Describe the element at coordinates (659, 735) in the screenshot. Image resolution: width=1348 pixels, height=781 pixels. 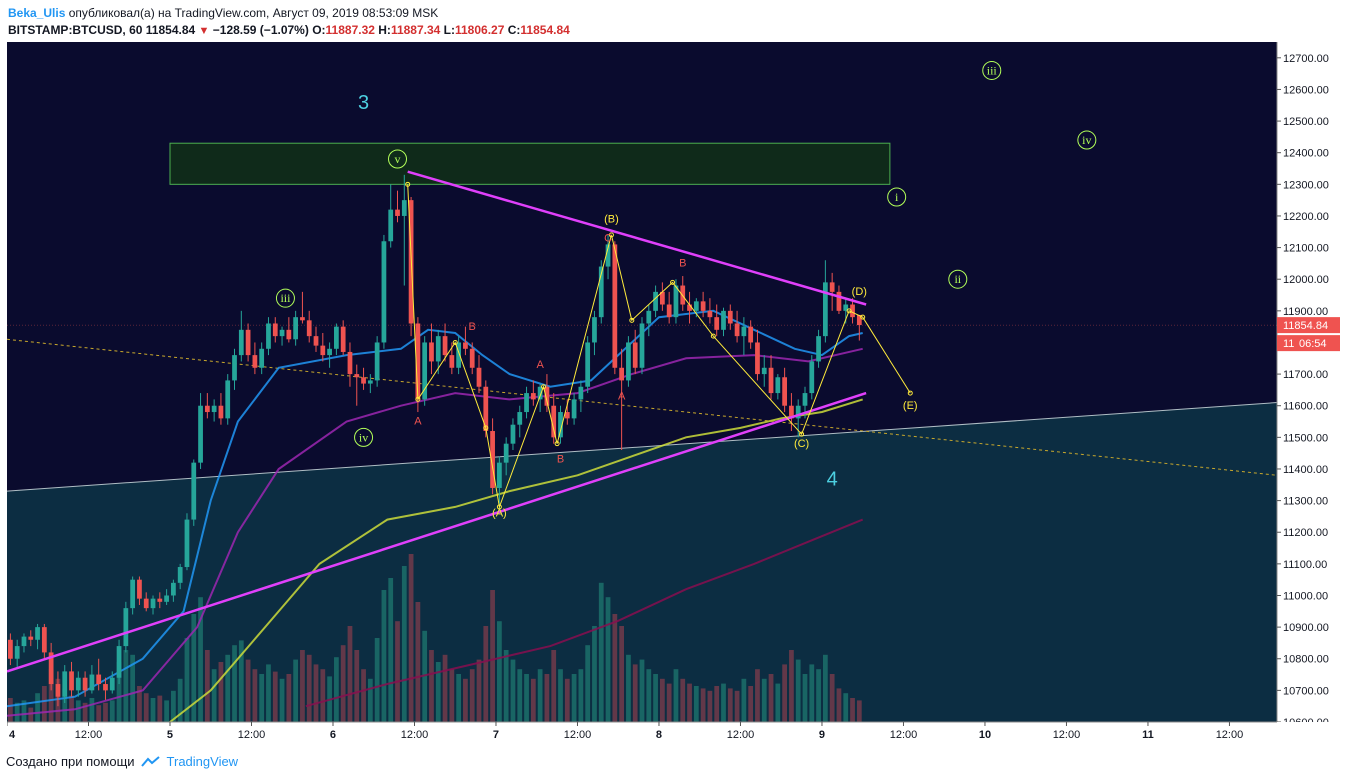
I see `x-tick-label: 8` at that location.